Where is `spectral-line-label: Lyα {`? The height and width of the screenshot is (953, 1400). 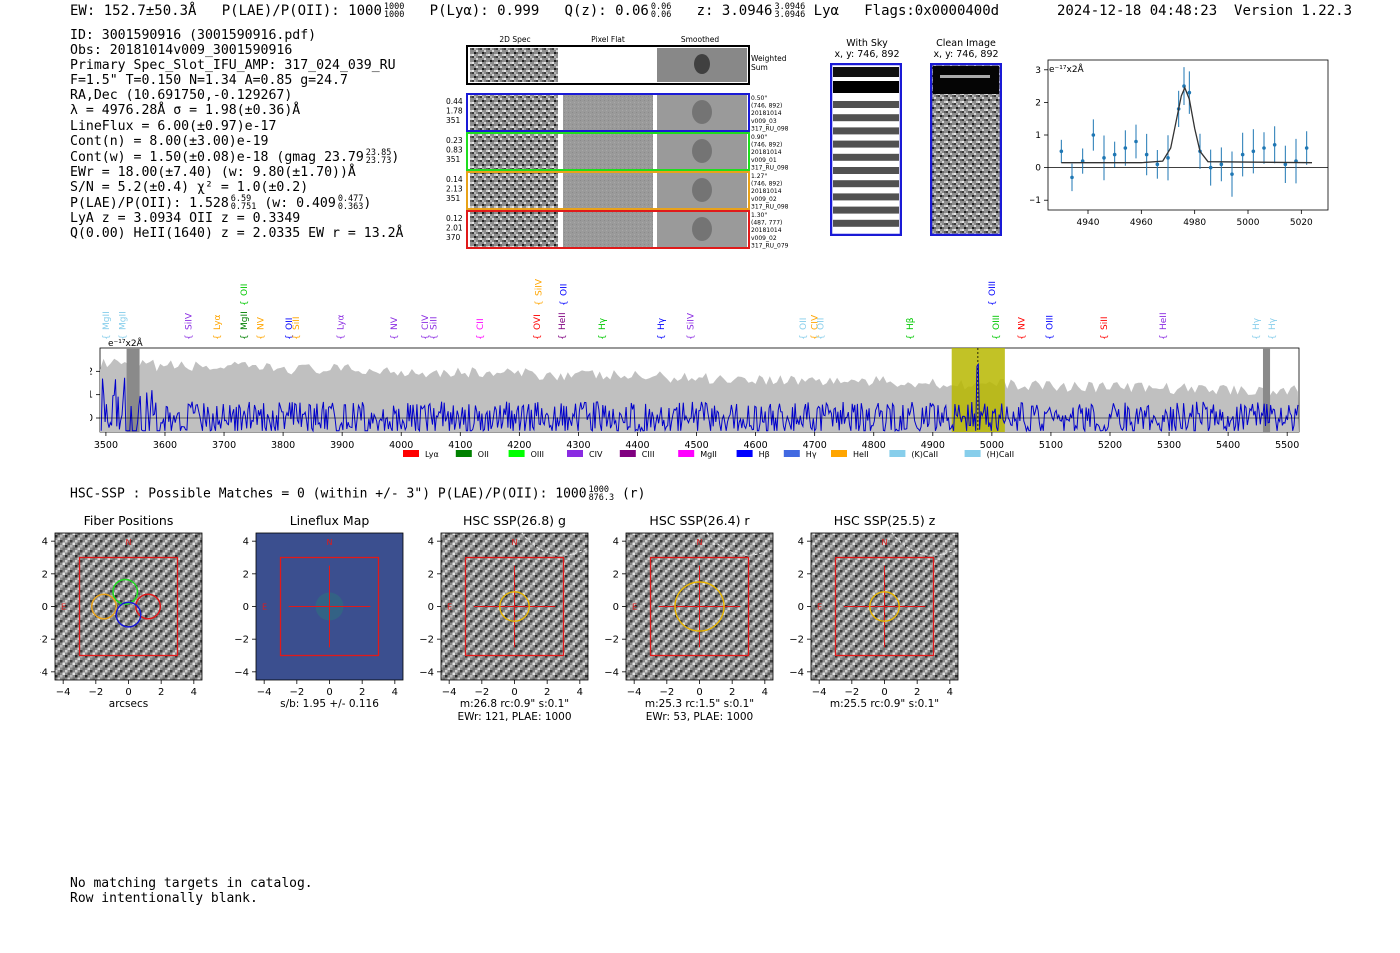 spectral-line-label: Lyα { is located at coordinates (218, 327).